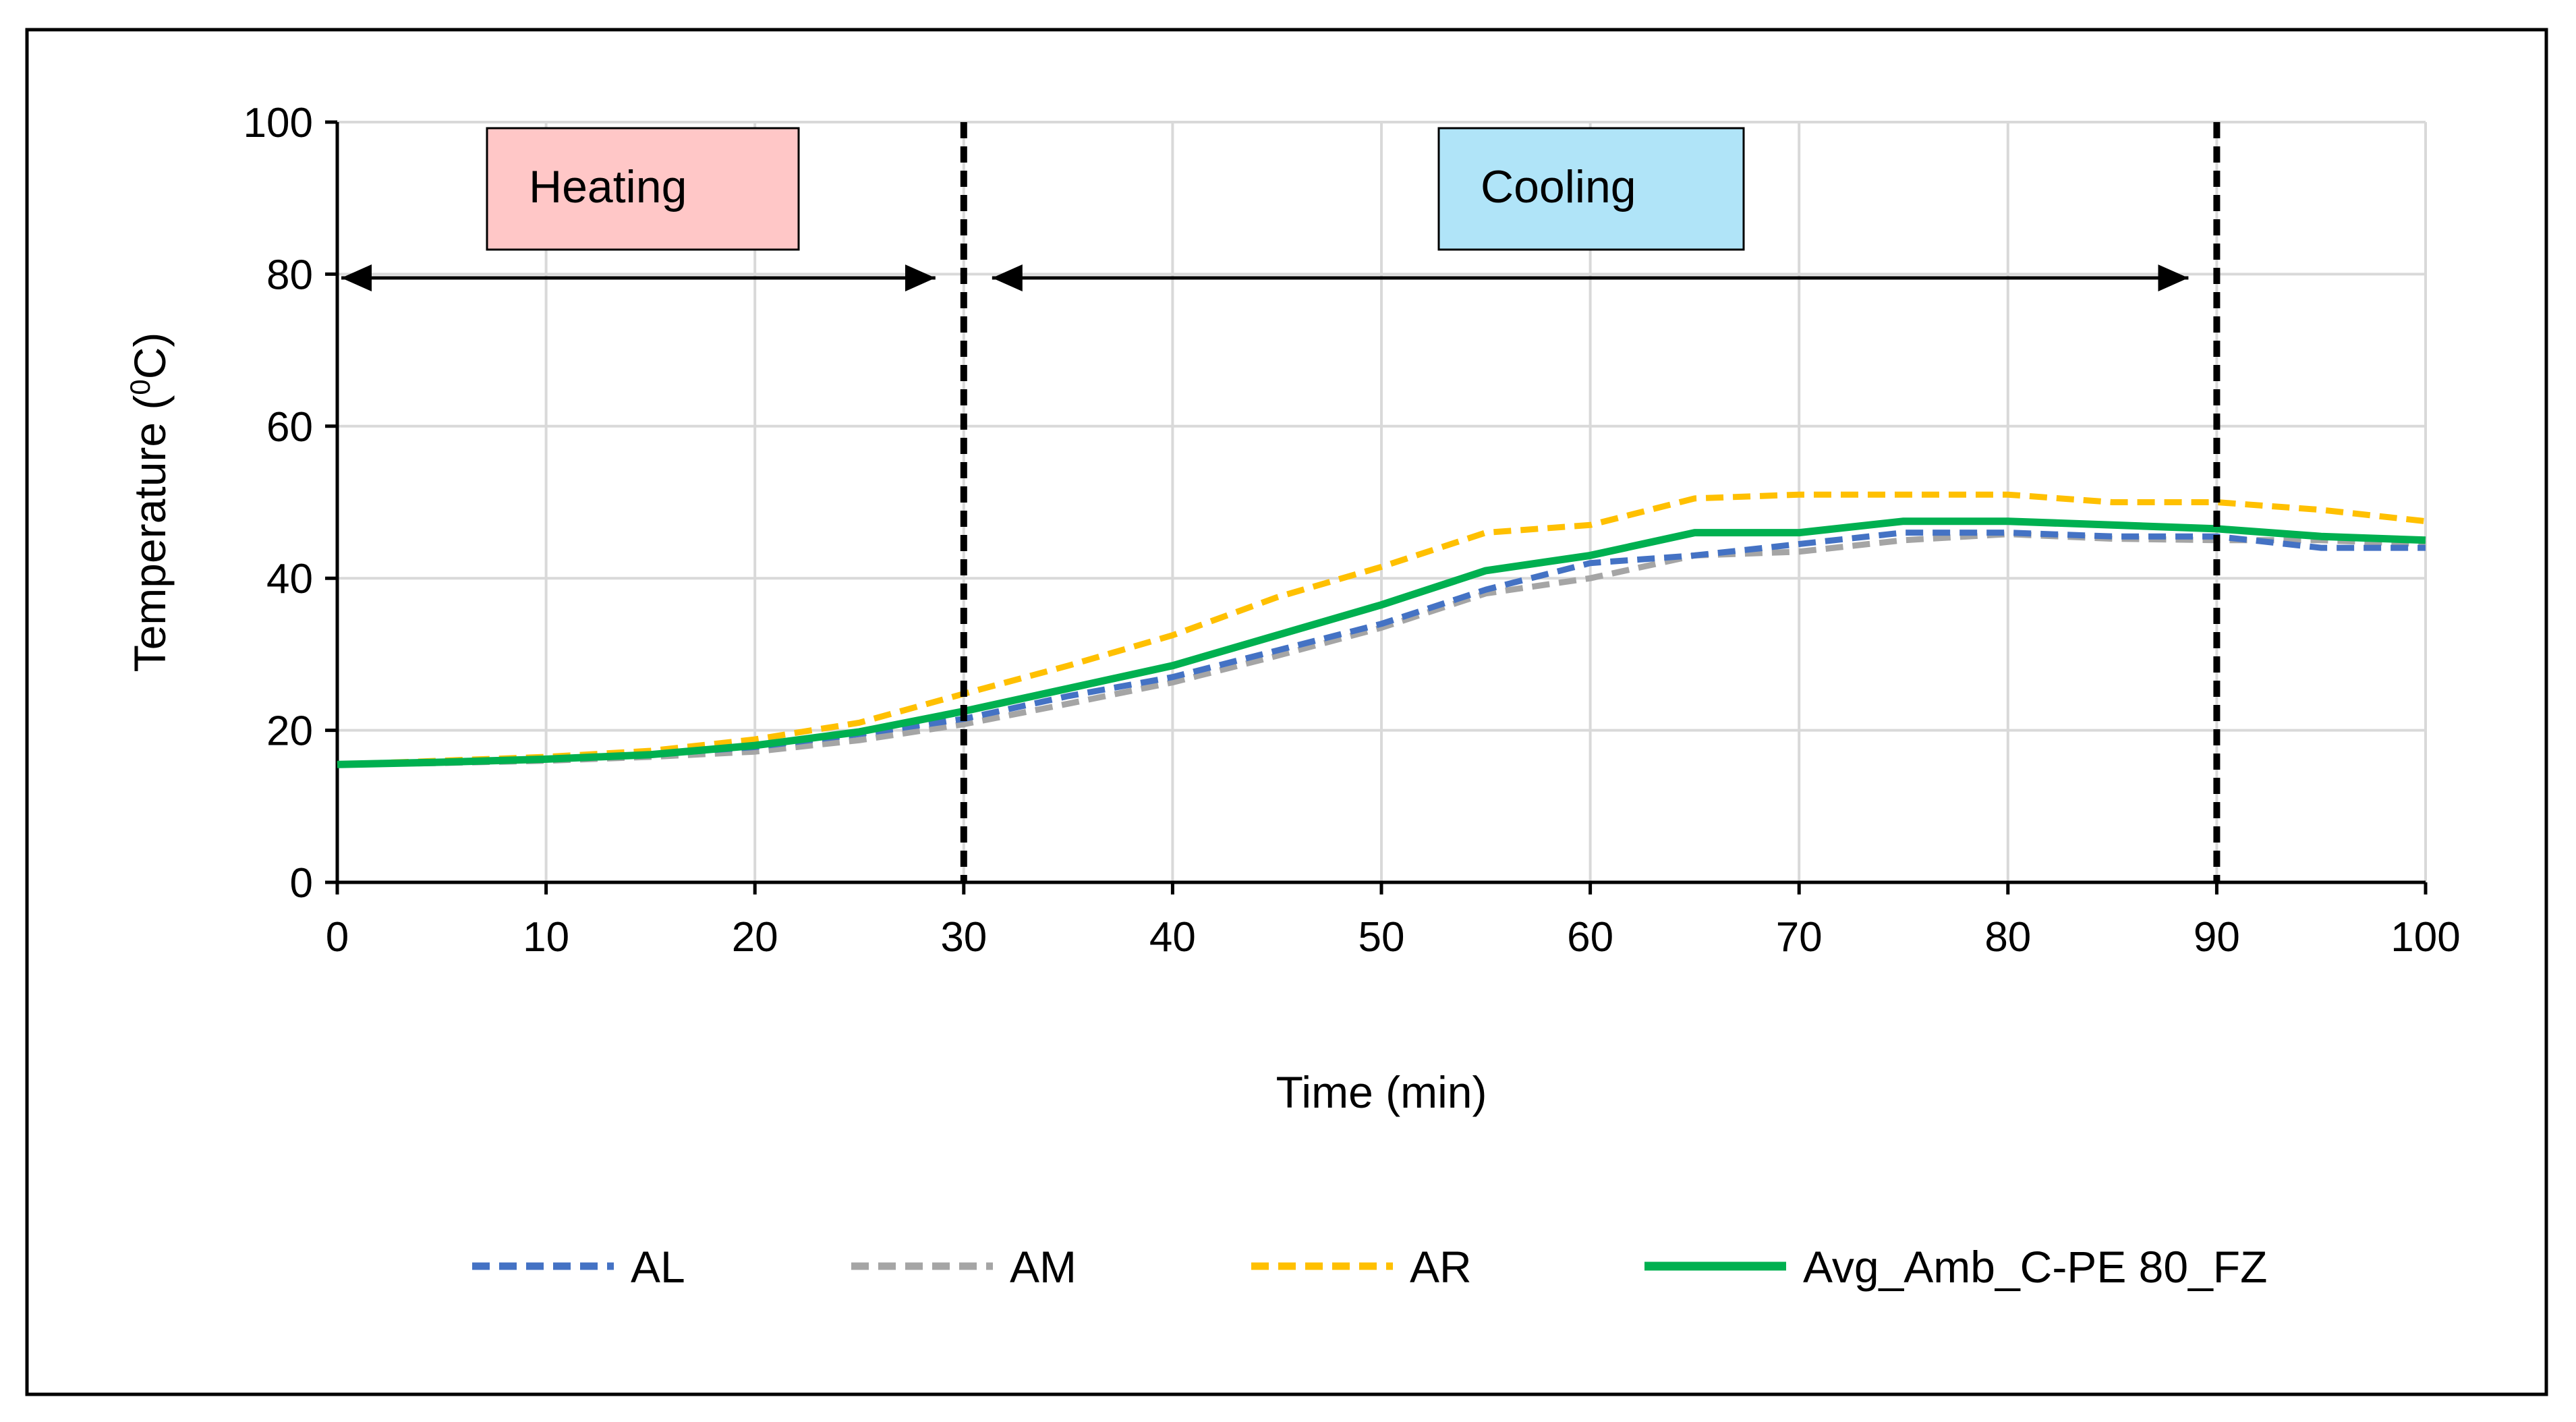 Image resolution: width=2576 pixels, height=1422 pixels. I want to click on y-axis-title: Temperature (0C), so click(149, 503).